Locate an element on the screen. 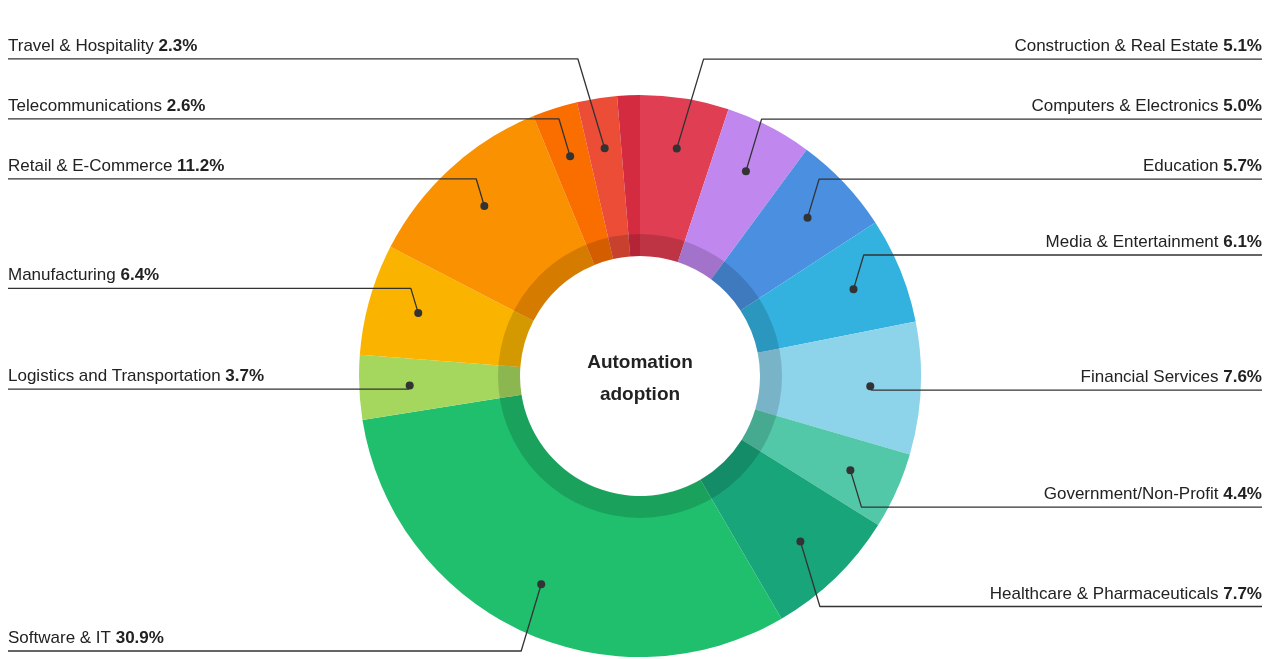 The image size is (1272, 659). slice-label: Computers & Electronics is located at coordinates (1125, 106).